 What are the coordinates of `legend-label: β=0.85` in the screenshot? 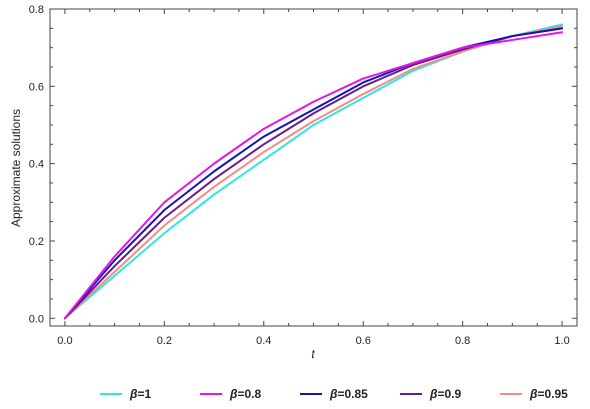 It's located at (348, 394).